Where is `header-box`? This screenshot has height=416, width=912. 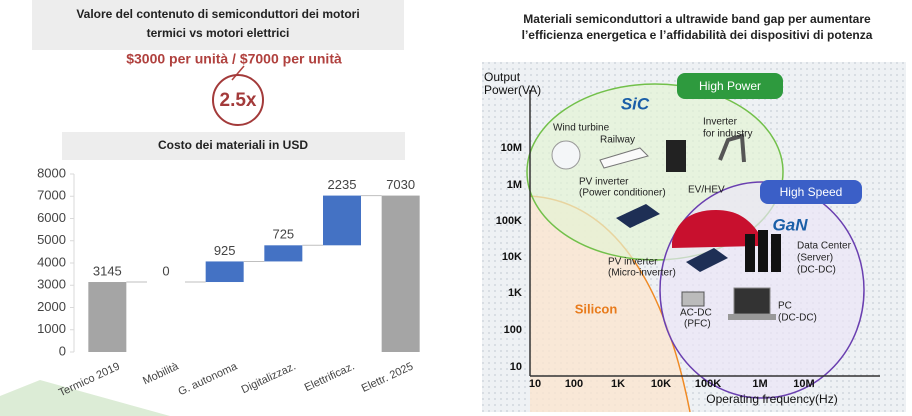 header-box is located at coordinates (218, 25).